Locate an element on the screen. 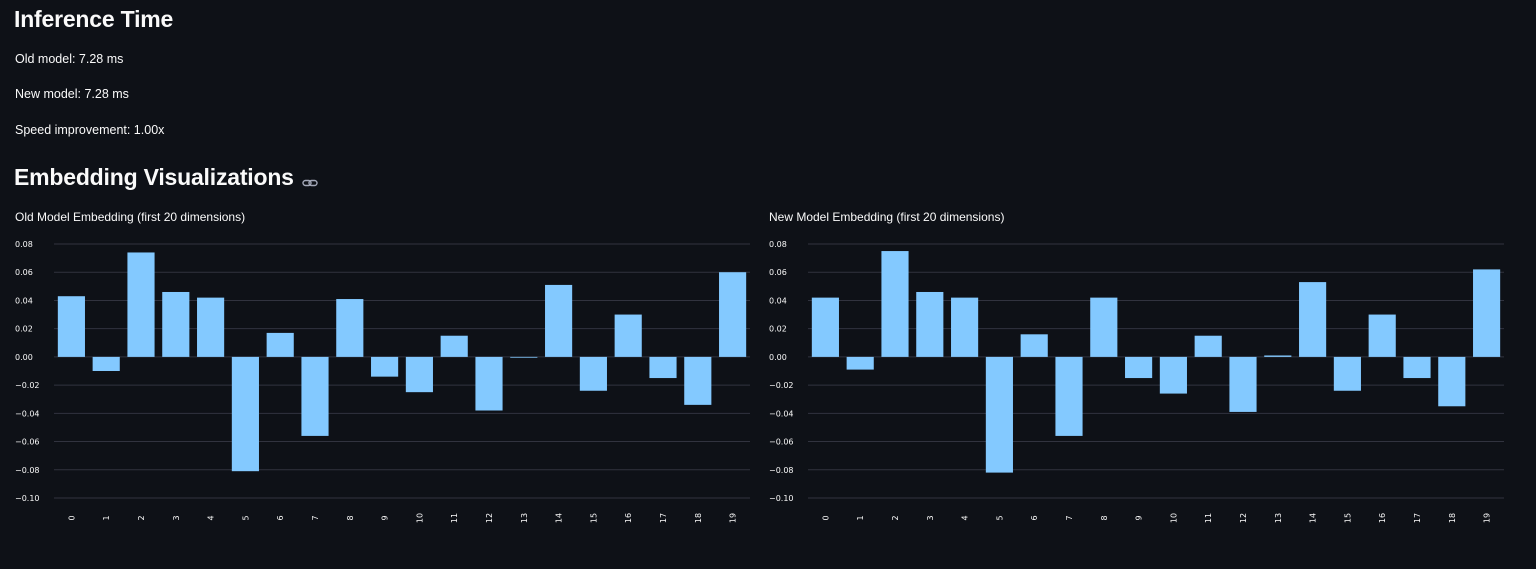 The width and height of the screenshot is (1536, 569). new-model-time: New model: 7.28 ms is located at coordinates (72, 94).